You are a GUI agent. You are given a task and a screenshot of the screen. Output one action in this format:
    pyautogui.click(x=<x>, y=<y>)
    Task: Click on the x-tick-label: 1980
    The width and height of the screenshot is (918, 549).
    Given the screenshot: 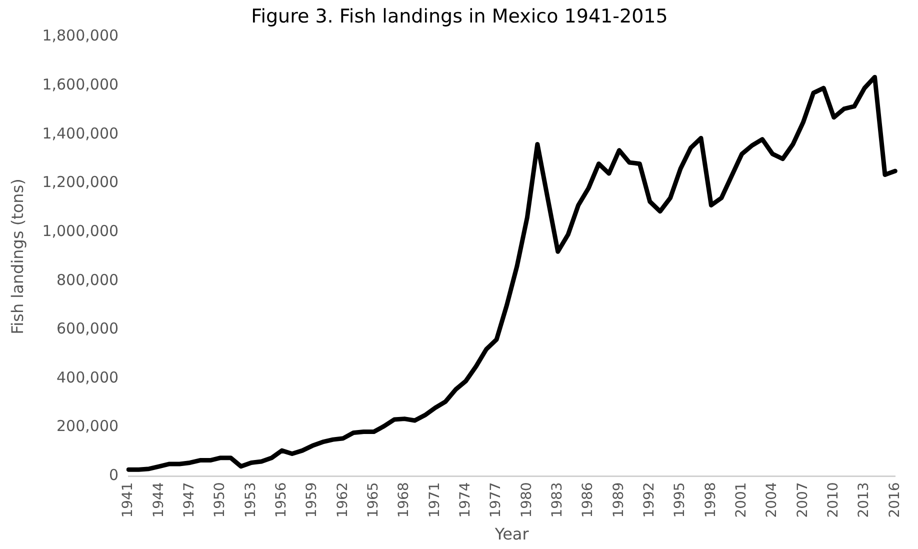 What is the action you would take?
    pyautogui.click(x=526, y=500)
    